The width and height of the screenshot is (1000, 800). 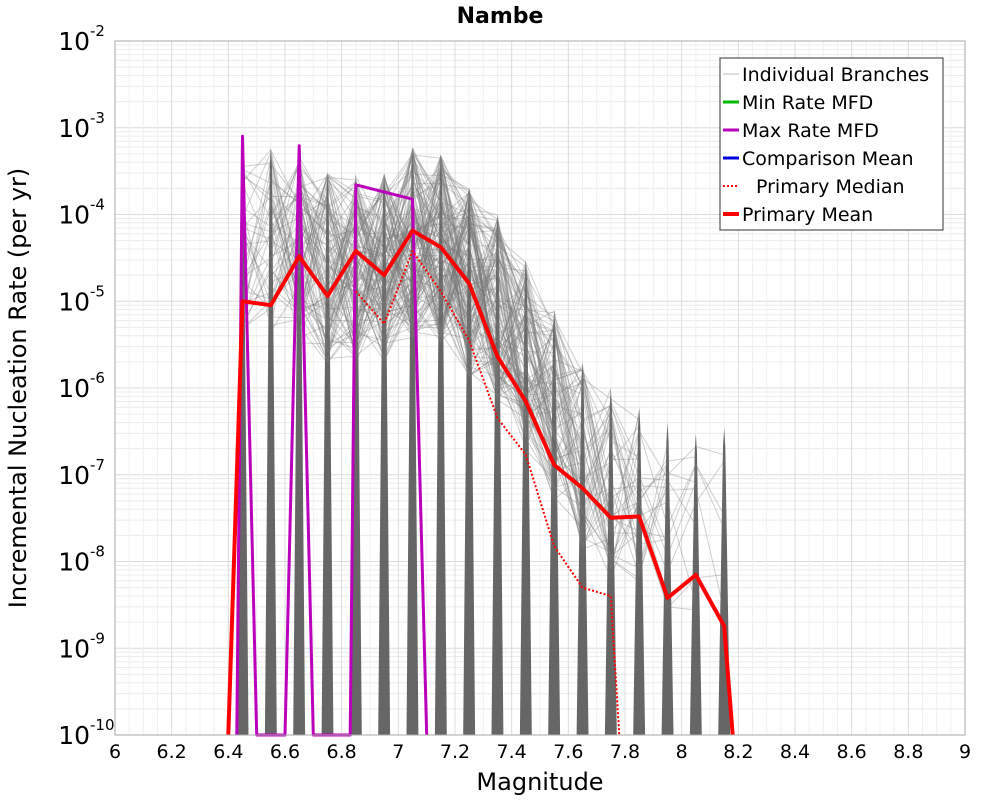 What do you see at coordinates (795, 752) in the screenshot?
I see `x-tick-label: 8.4` at bounding box center [795, 752].